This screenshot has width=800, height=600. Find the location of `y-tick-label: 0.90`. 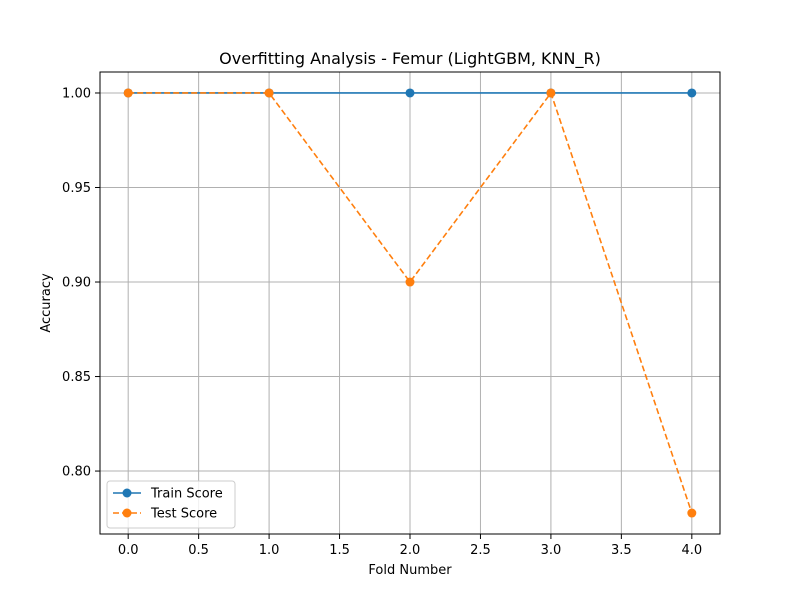

y-tick-label: 0.90 is located at coordinates (76, 283).